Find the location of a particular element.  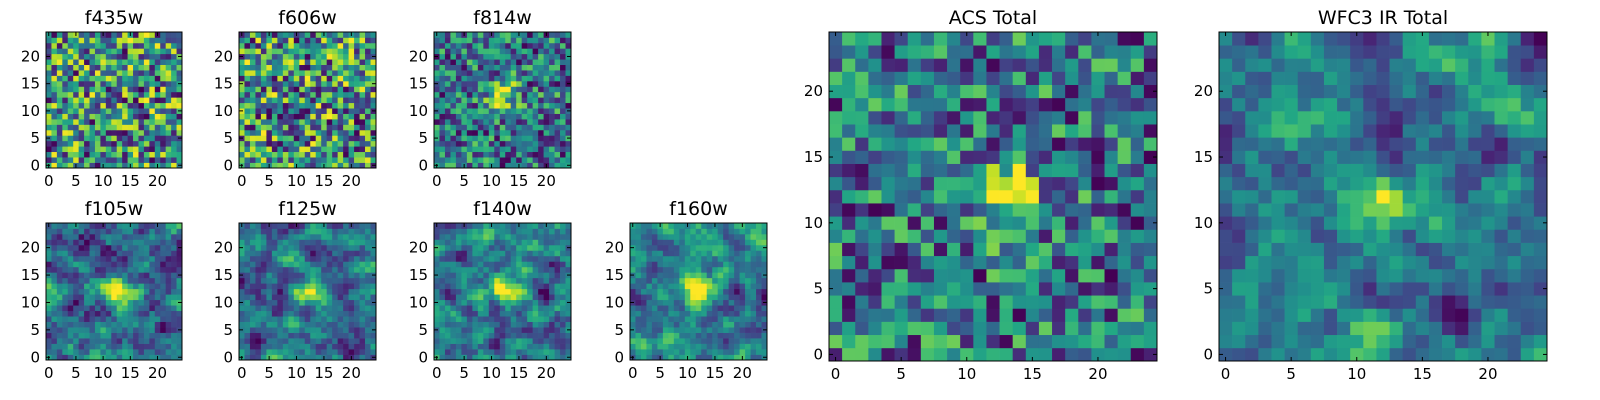

x-tick-label: 15 is located at coordinates (130, 373).